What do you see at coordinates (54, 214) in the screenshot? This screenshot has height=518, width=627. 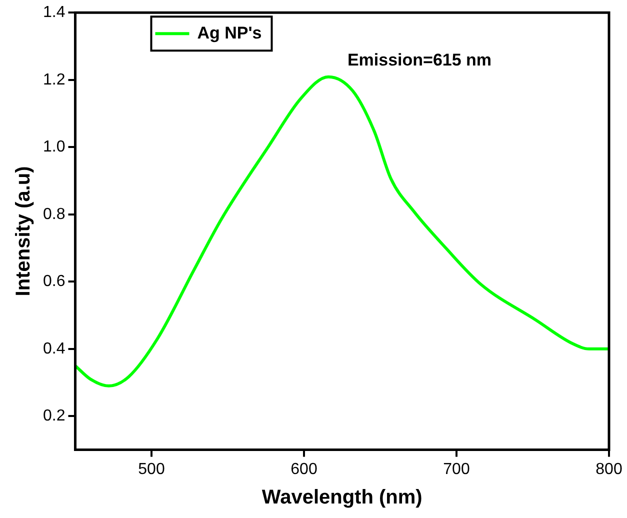 I see `y-tick-label: 0.8` at bounding box center [54, 214].